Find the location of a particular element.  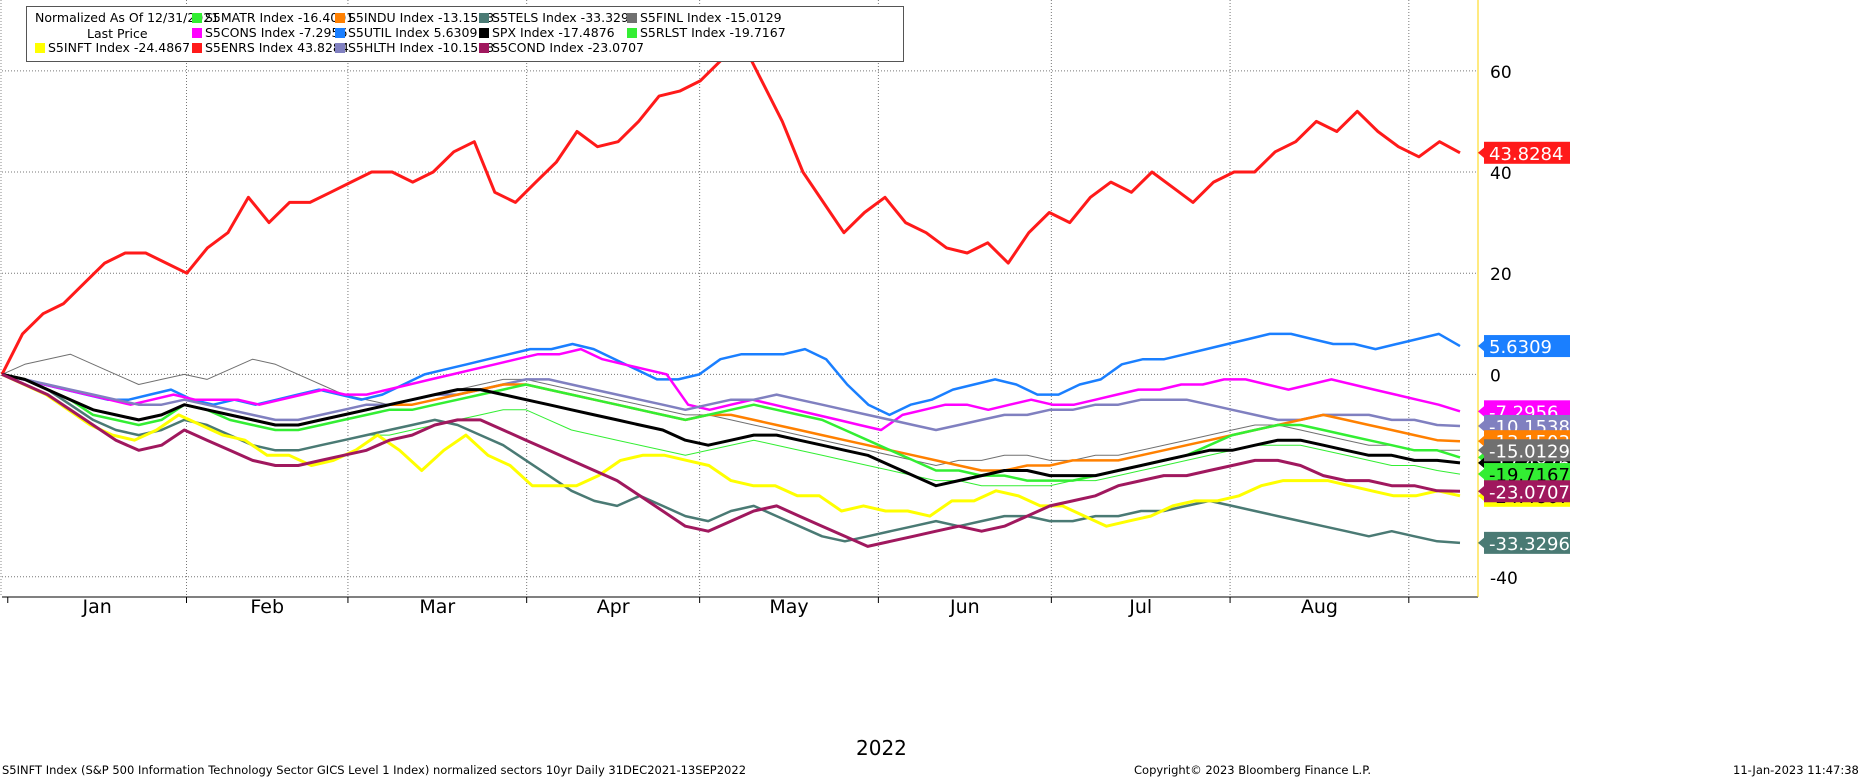

footer-timestamp: 11-Jan-2023 11:47:38 is located at coordinates (1796, 770).